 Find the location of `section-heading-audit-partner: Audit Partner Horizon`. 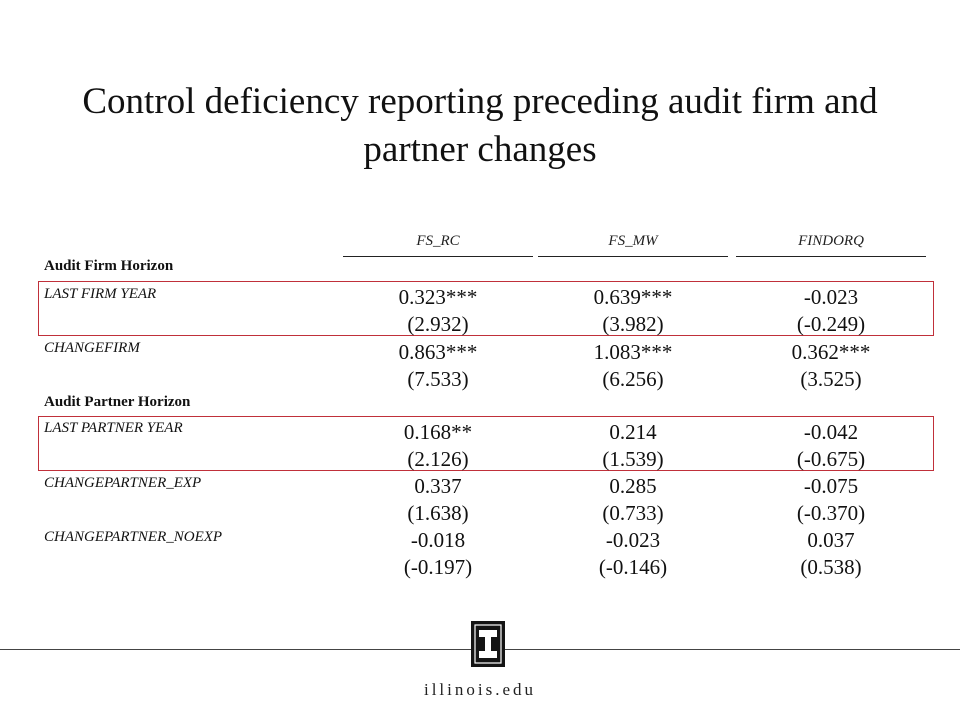

section-heading-audit-partner: Audit Partner Horizon is located at coordinates (117, 402).